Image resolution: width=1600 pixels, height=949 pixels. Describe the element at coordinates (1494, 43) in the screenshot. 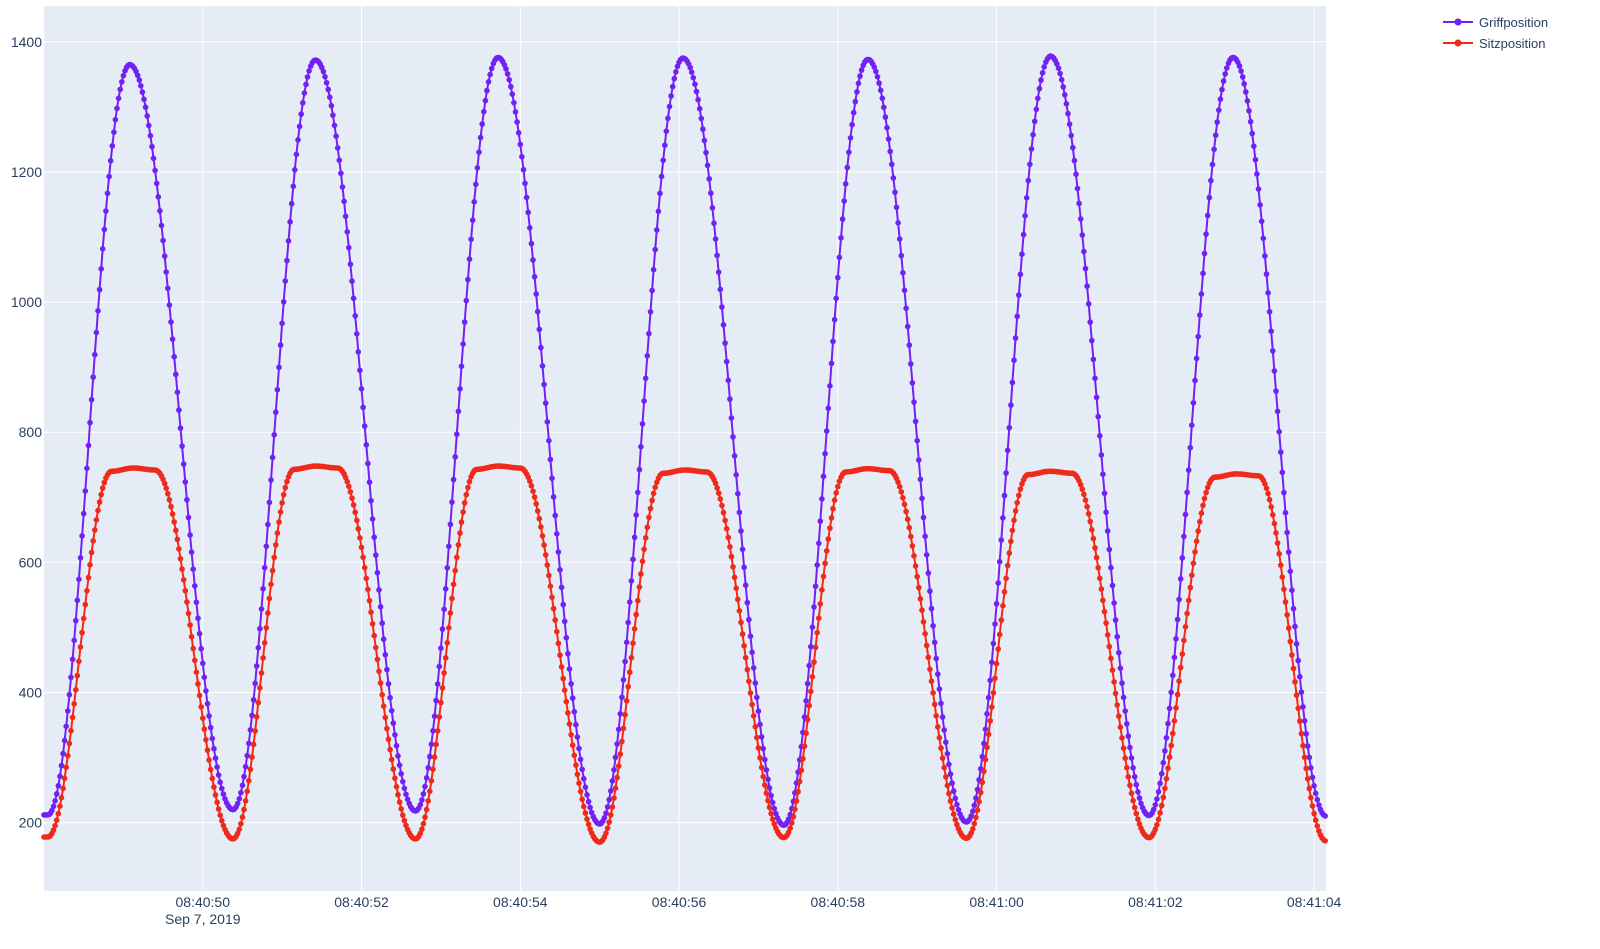

I see `legend-item-sitzposition: Sitzposition` at that location.